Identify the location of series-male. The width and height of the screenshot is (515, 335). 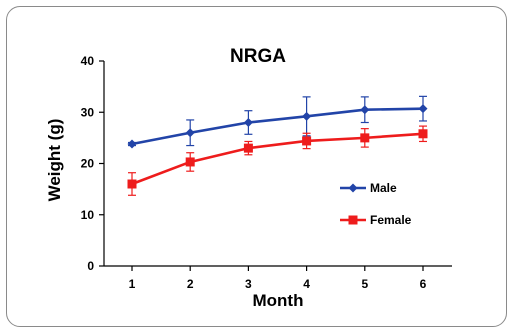
(277, 122).